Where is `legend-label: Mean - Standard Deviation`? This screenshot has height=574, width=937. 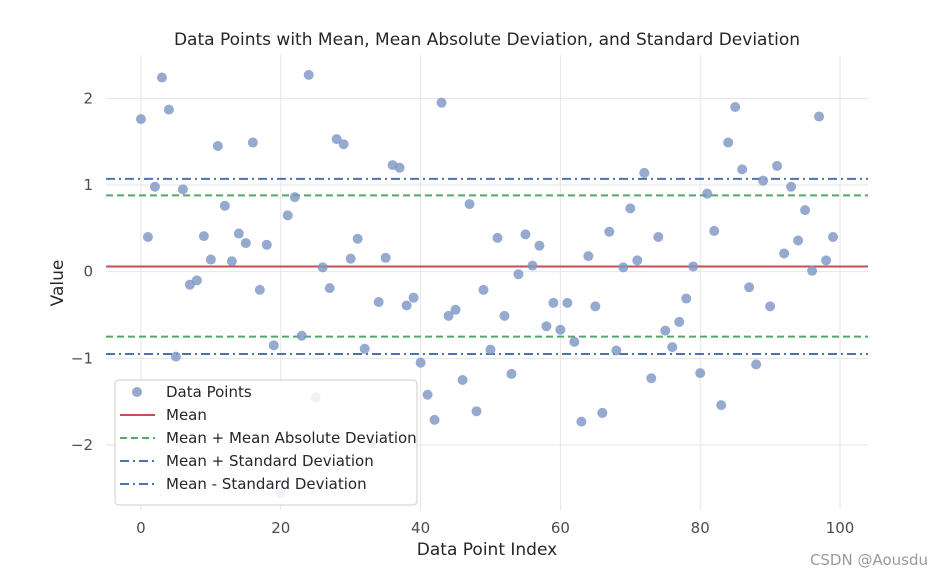
legend-label: Mean - Standard Deviation is located at coordinates (266, 484).